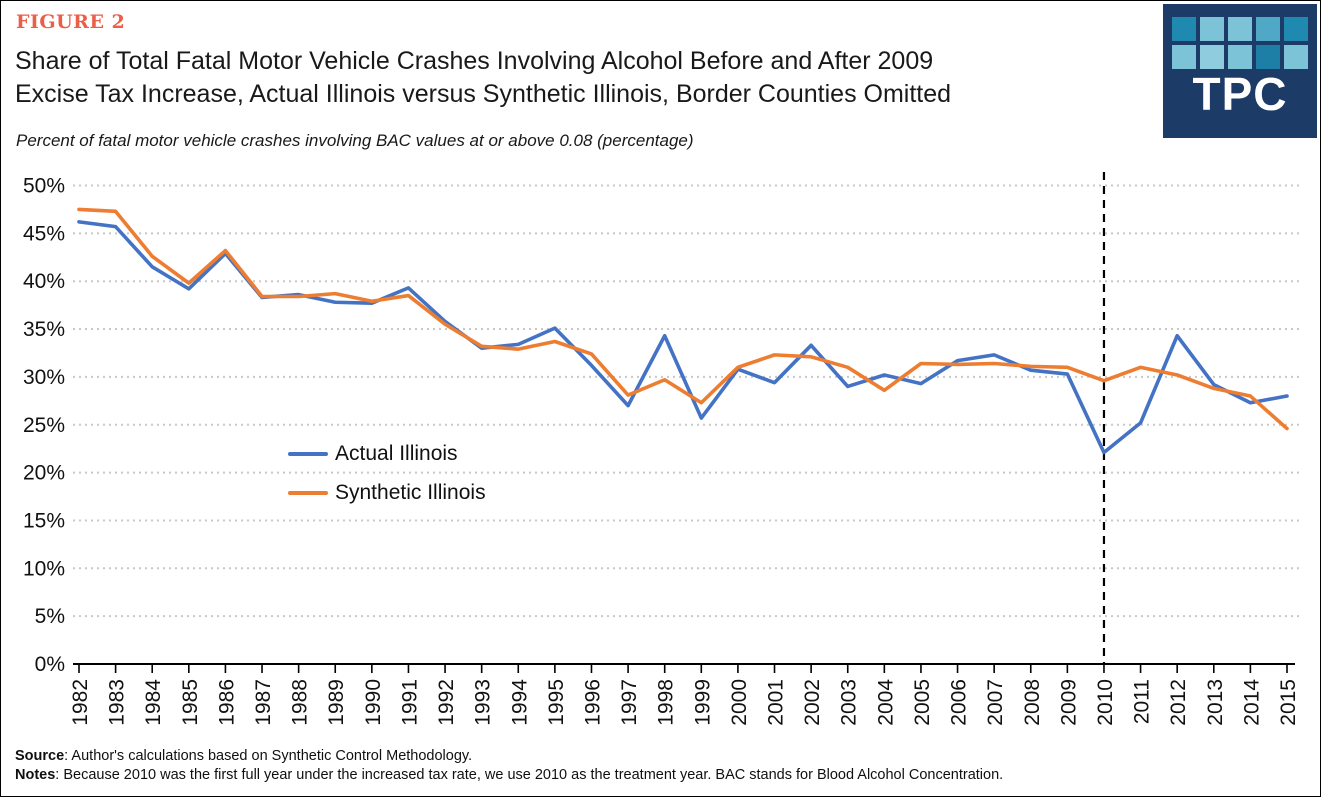 The image size is (1321, 797). Describe the element at coordinates (776, 702) in the screenshot. I see `svg-text: 2001` at that location.